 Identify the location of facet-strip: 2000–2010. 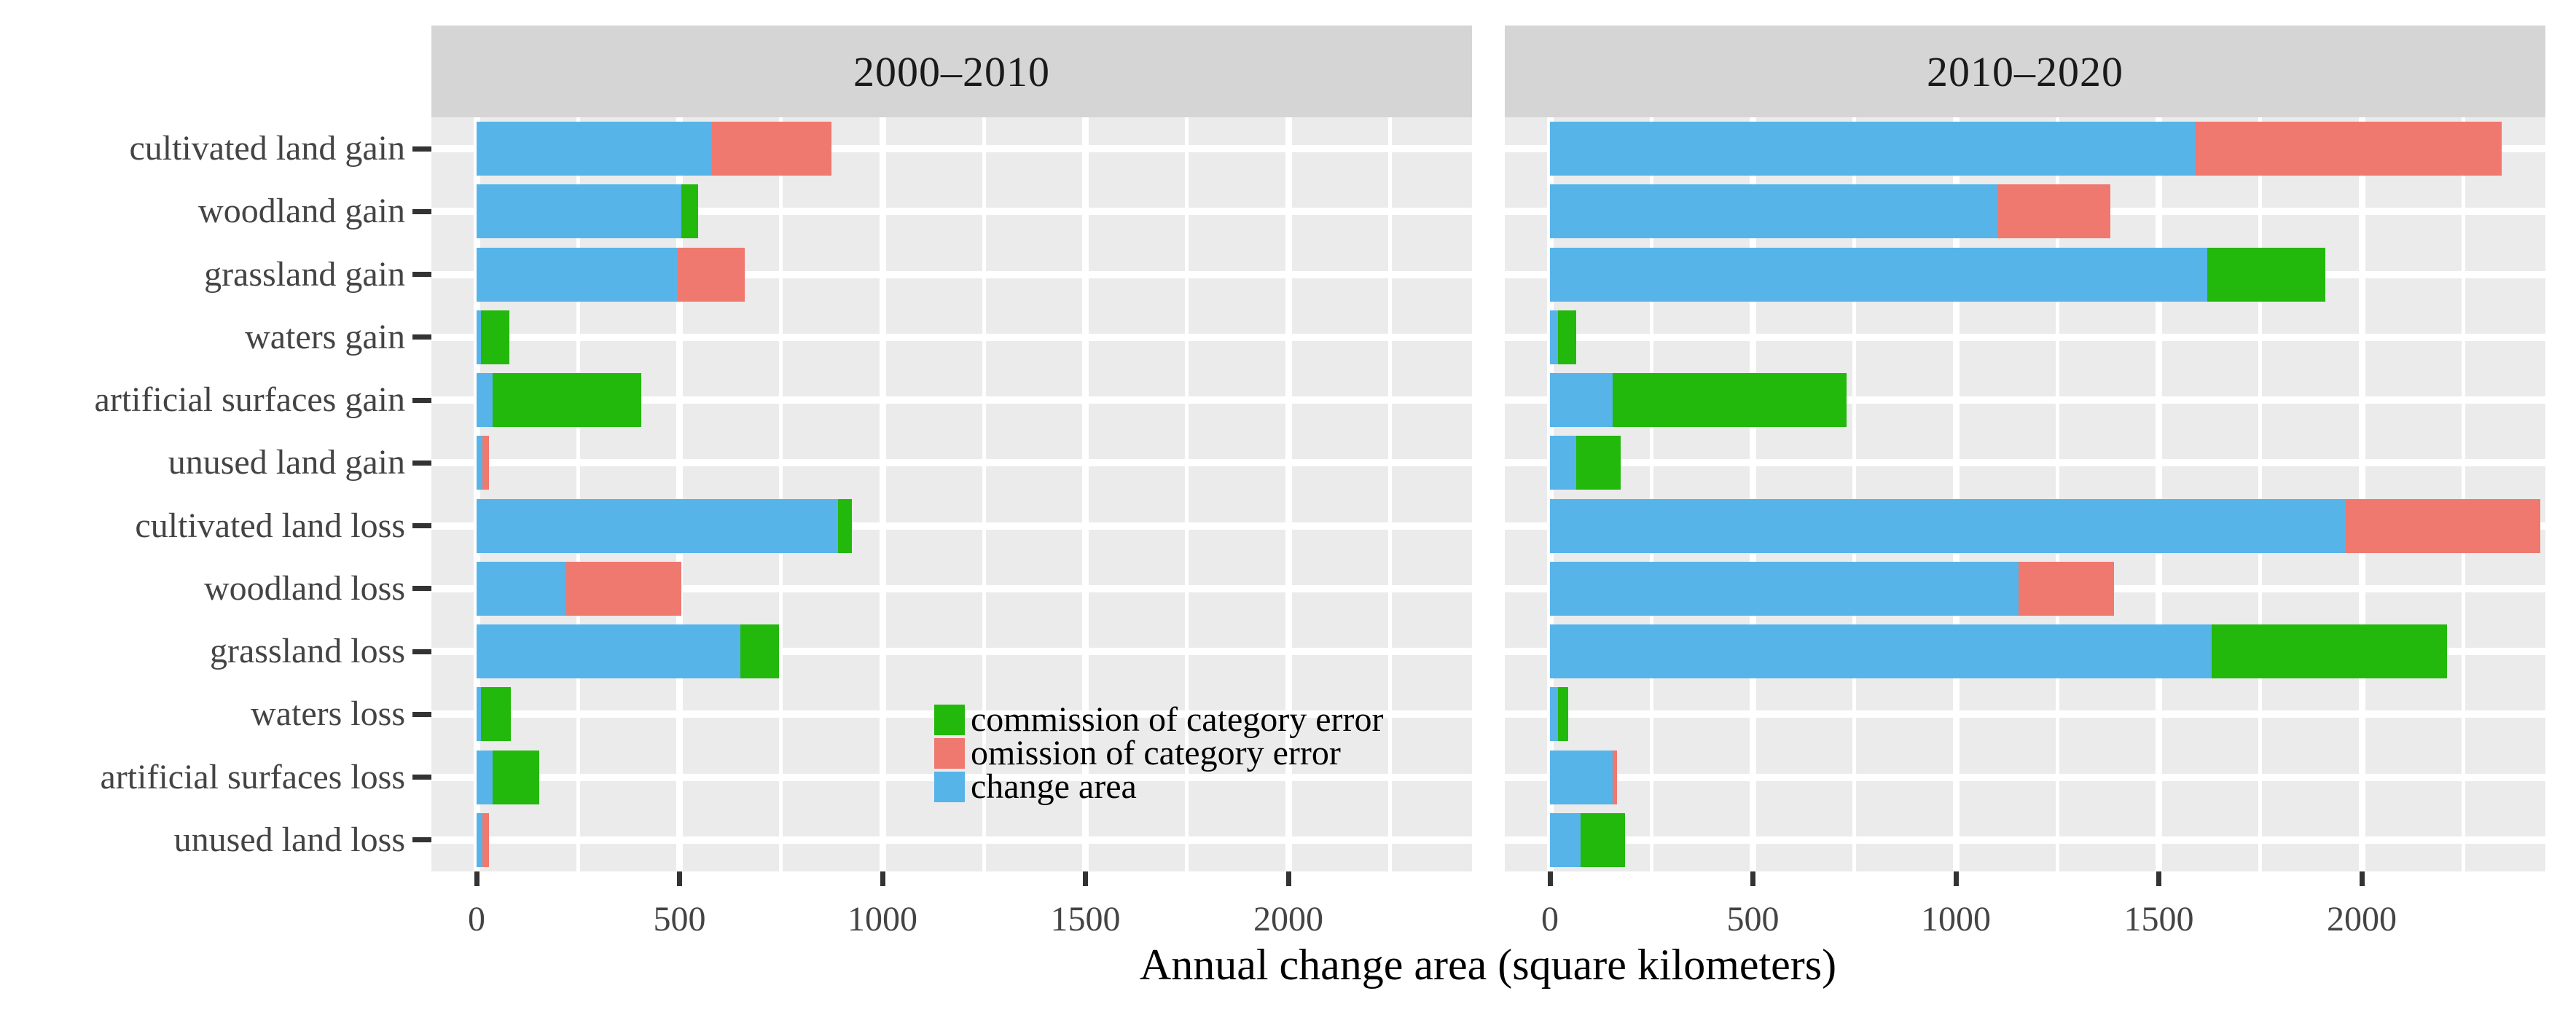
(951, 71).